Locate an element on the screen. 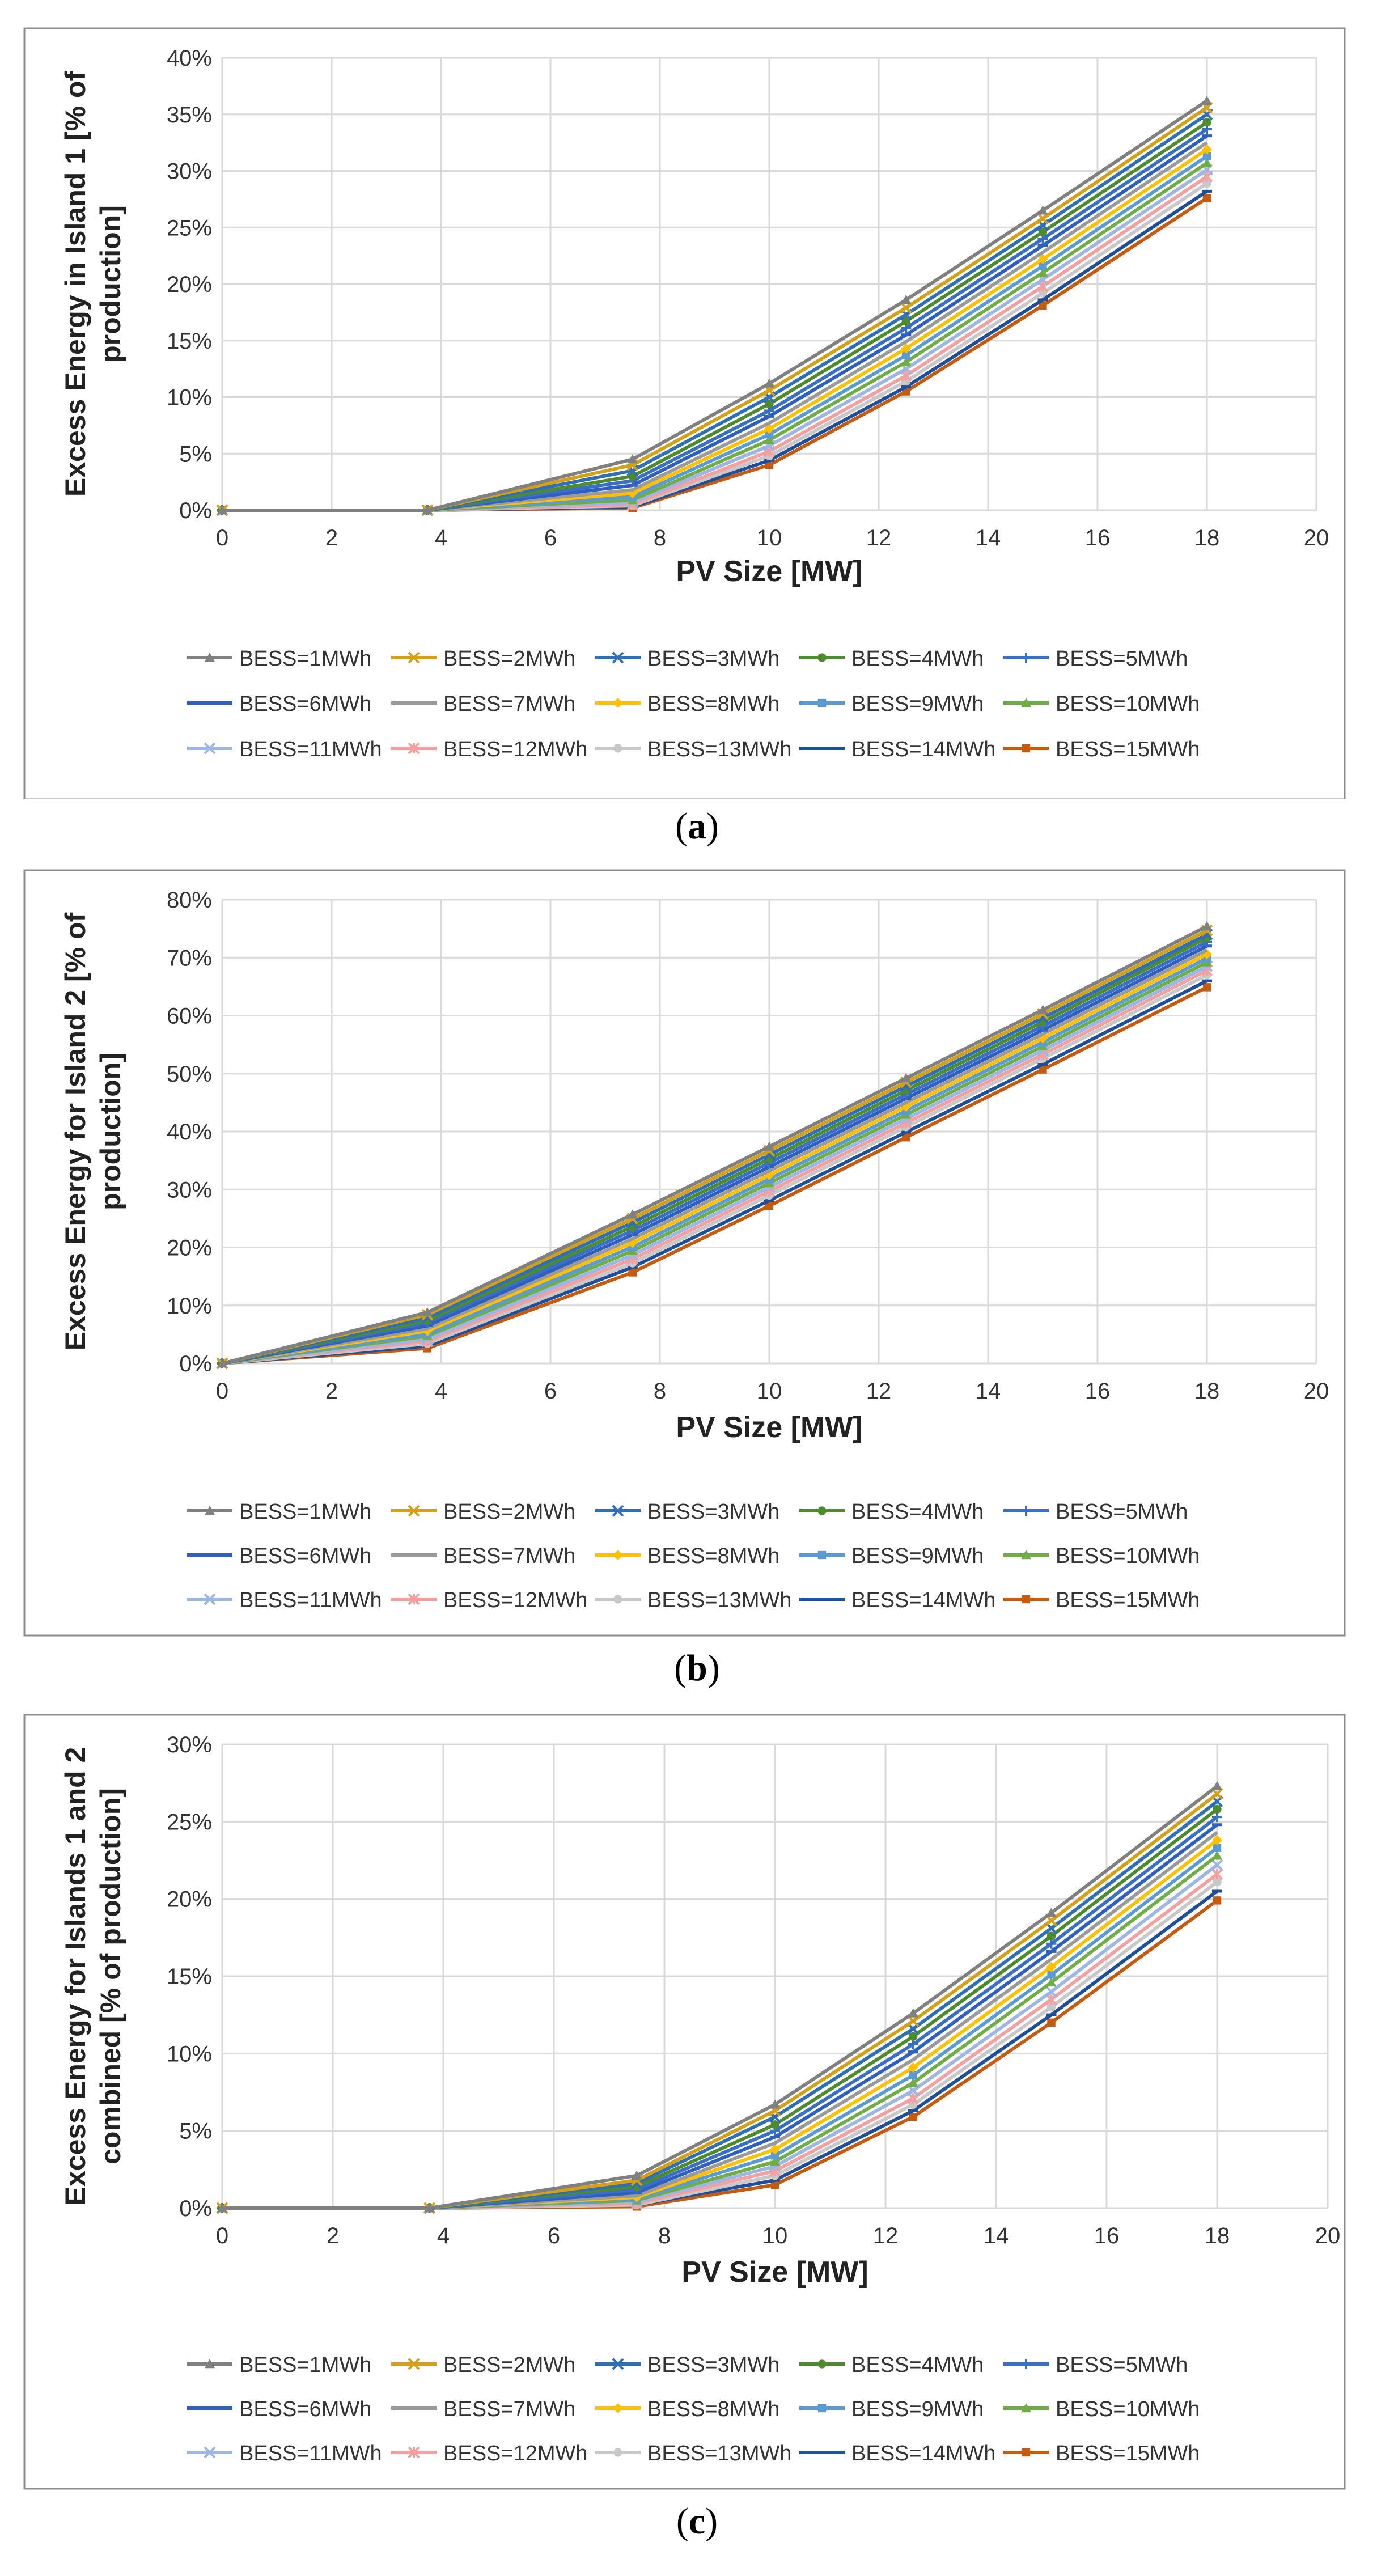  chart-a-xtick-label: 6 is located at coordinates (550, 538).